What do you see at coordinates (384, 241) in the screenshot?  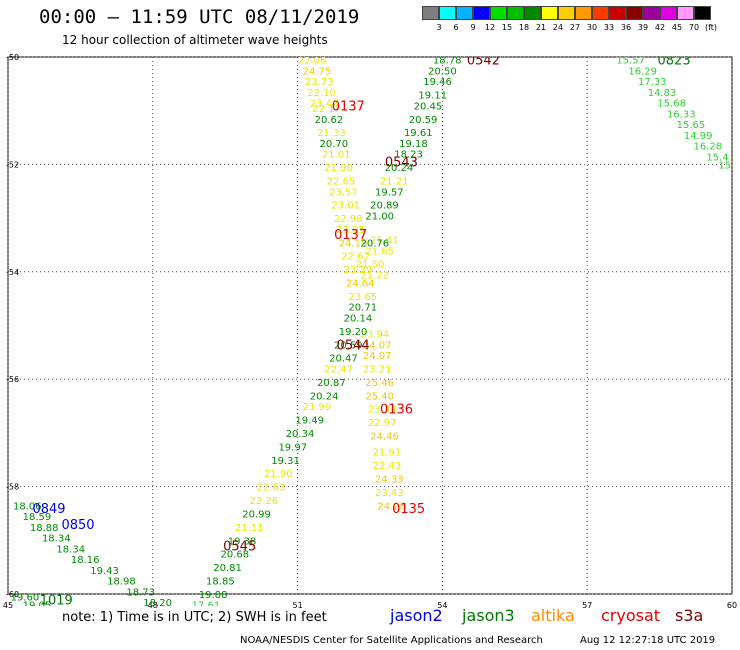 I see `swh-value-label: 21.41` at bounding box center [384, 241].